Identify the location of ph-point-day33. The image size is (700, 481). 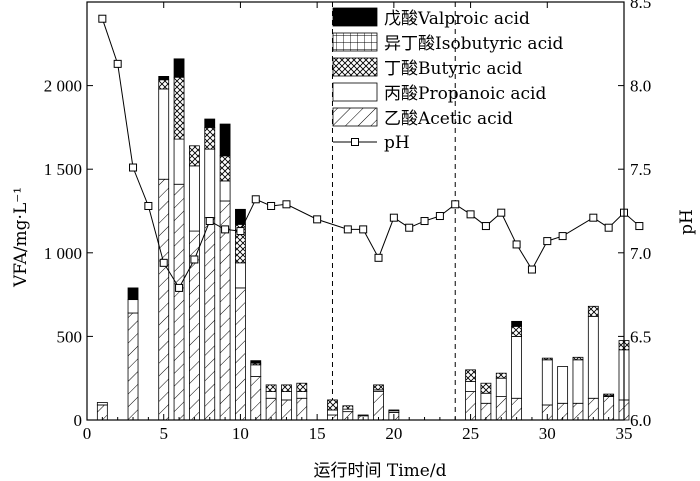
(593, 217).